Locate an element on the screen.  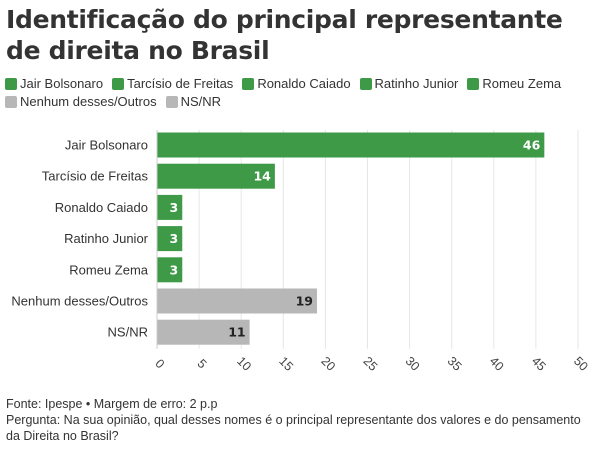
x-tick-label: 45 is located at coordinates (539, 364).